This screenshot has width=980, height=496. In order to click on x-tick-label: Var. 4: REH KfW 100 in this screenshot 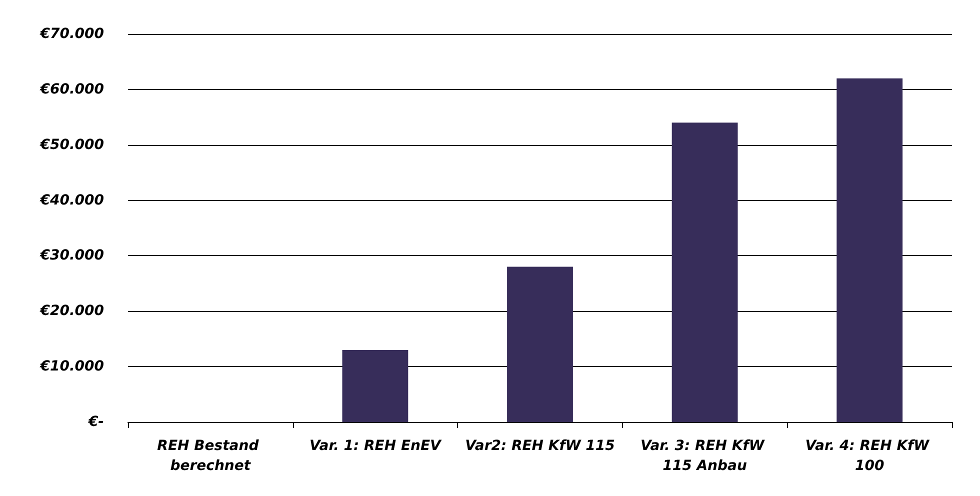, I will do `click(869, 456)`.